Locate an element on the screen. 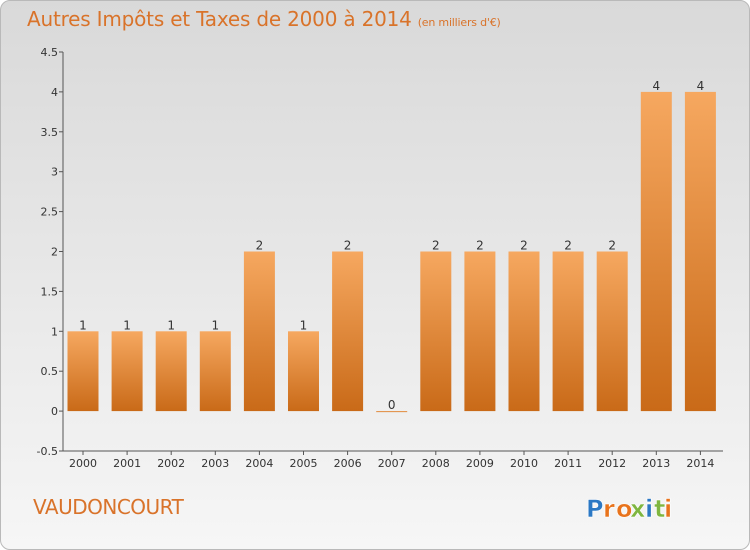 The height and width of the screenshot is (550, 750). x-tick-label: 2007 is located at coordinates (392, 463).